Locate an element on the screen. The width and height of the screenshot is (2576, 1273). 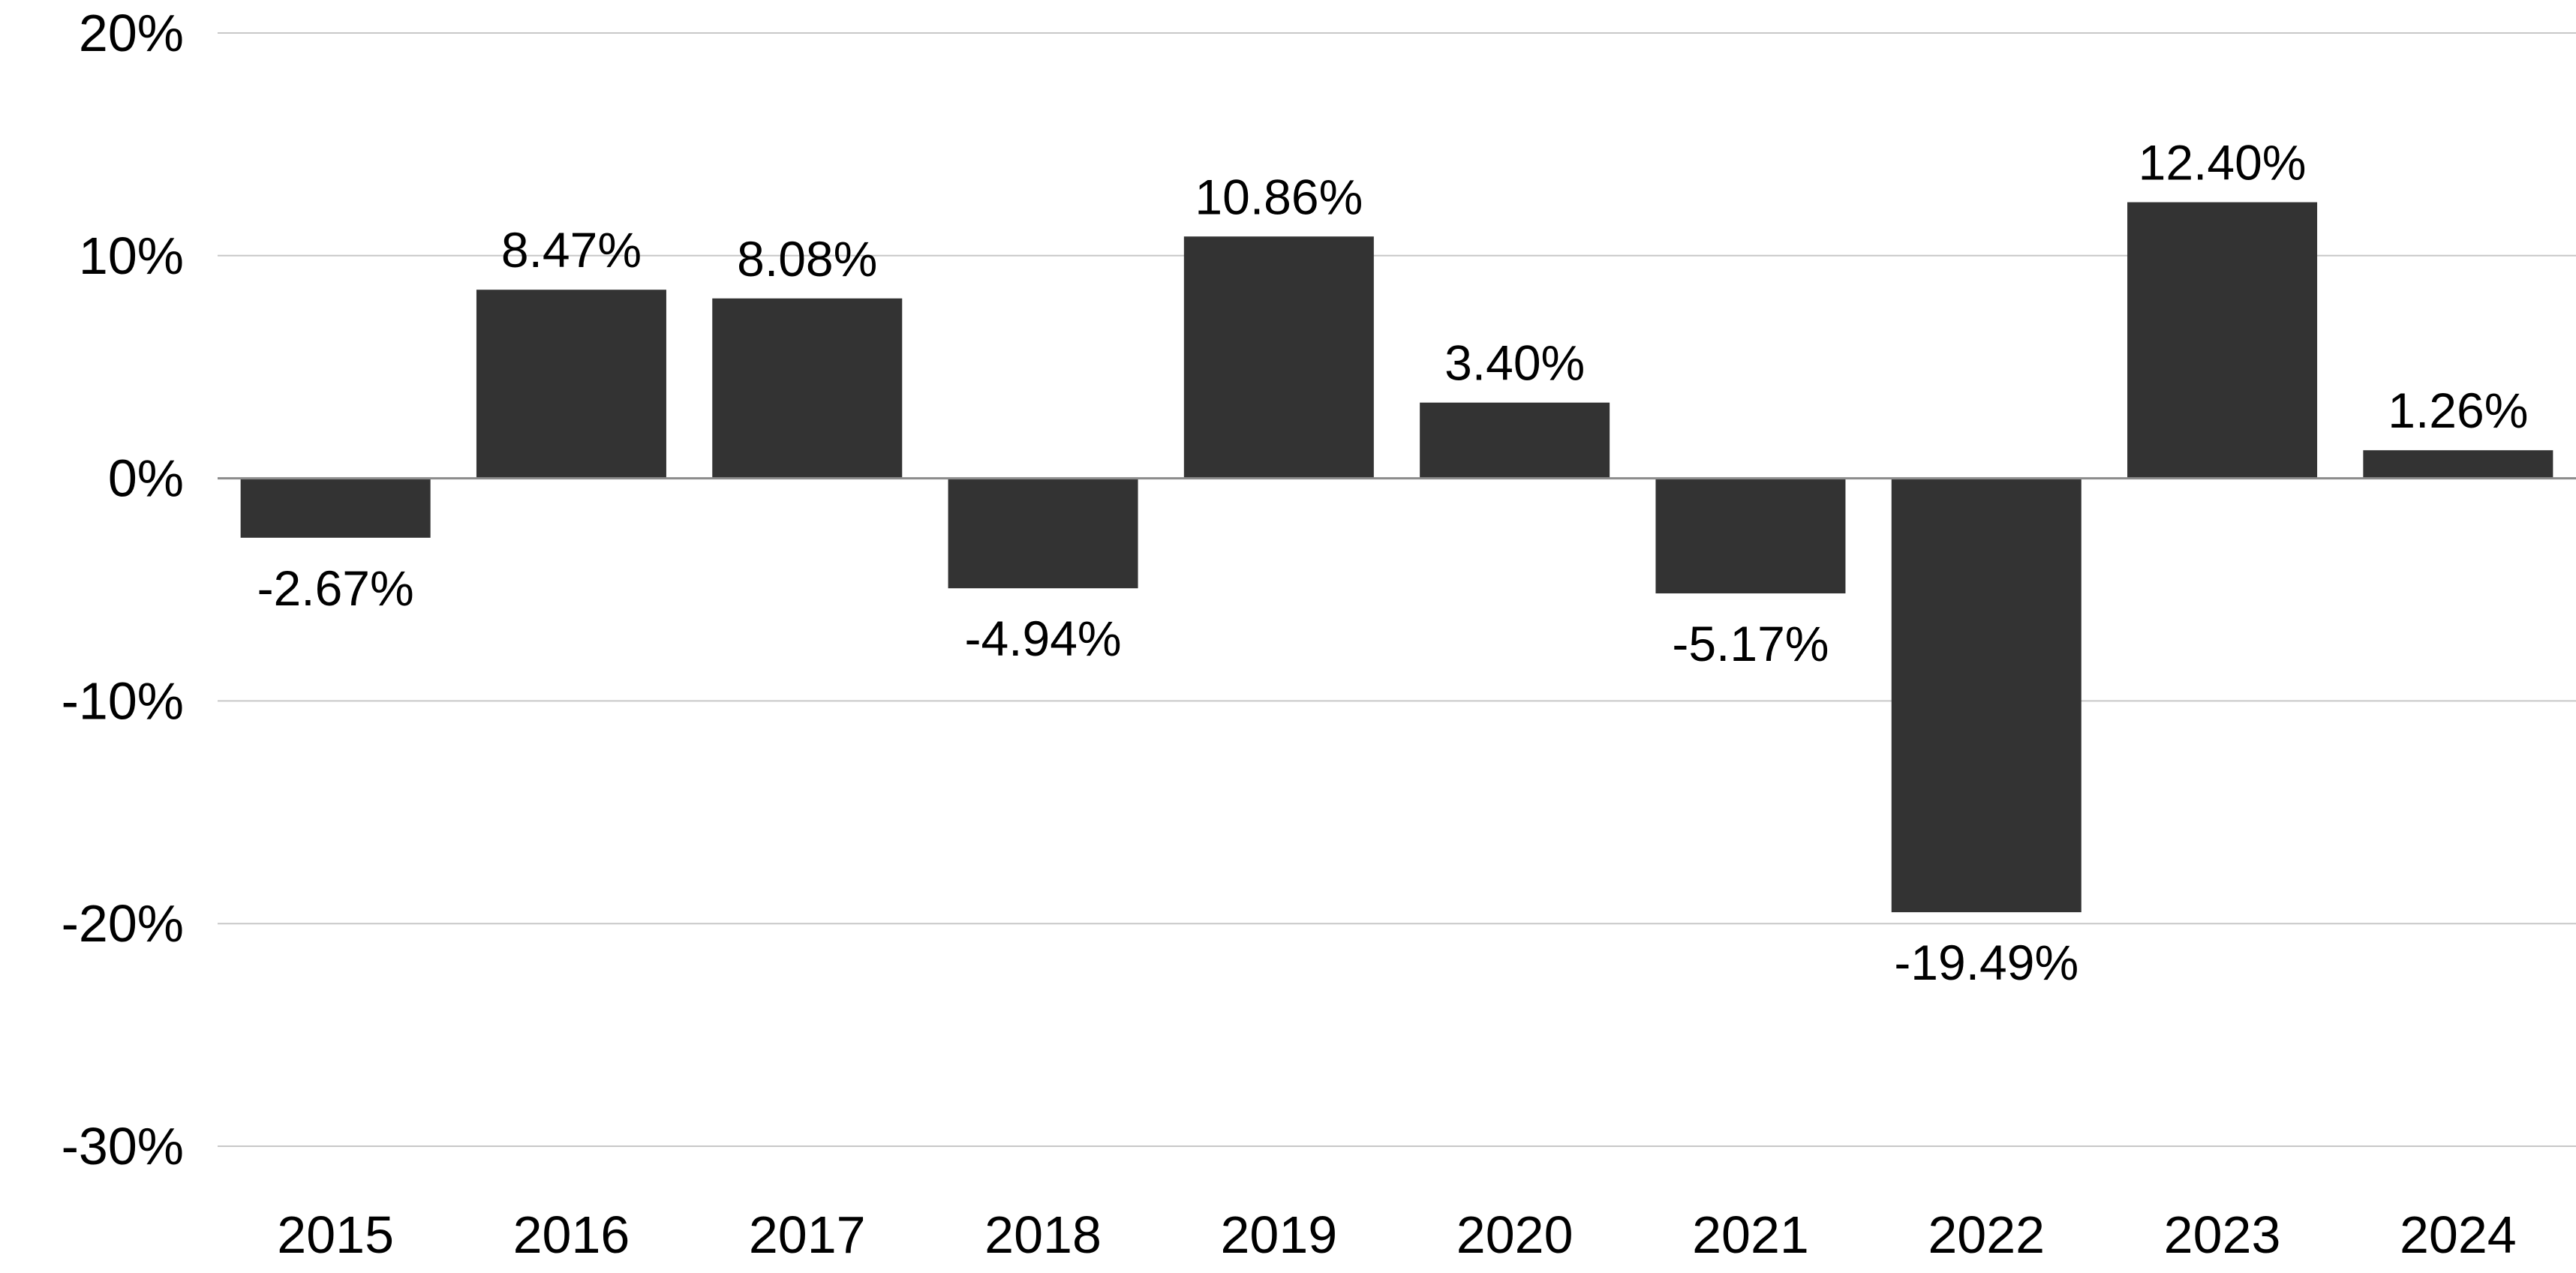
bar-2023 is located at coordinates (2222, 341).